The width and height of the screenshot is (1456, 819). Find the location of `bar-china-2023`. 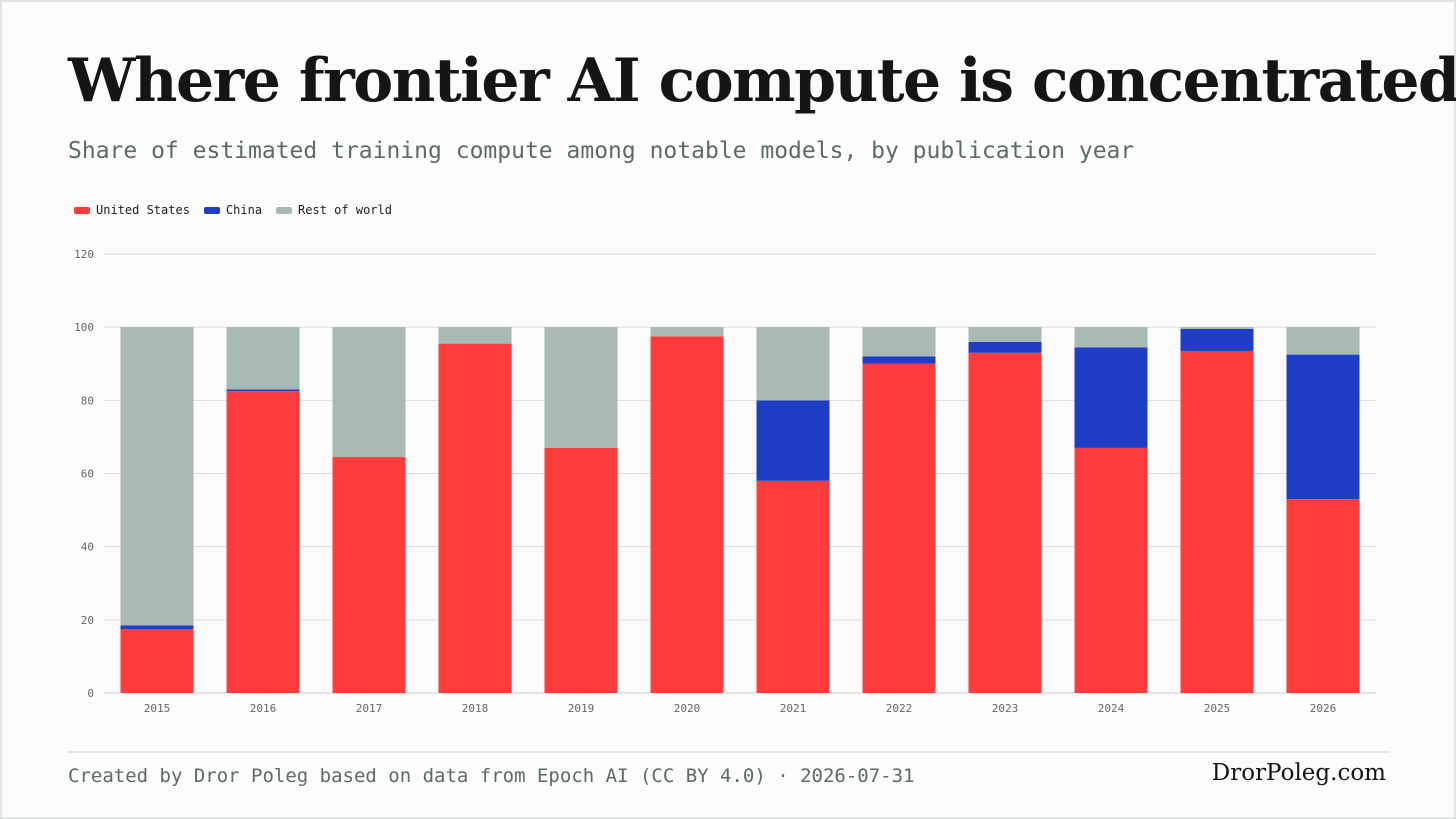

bar-china-2023 is located at coordinates (1005, 347).